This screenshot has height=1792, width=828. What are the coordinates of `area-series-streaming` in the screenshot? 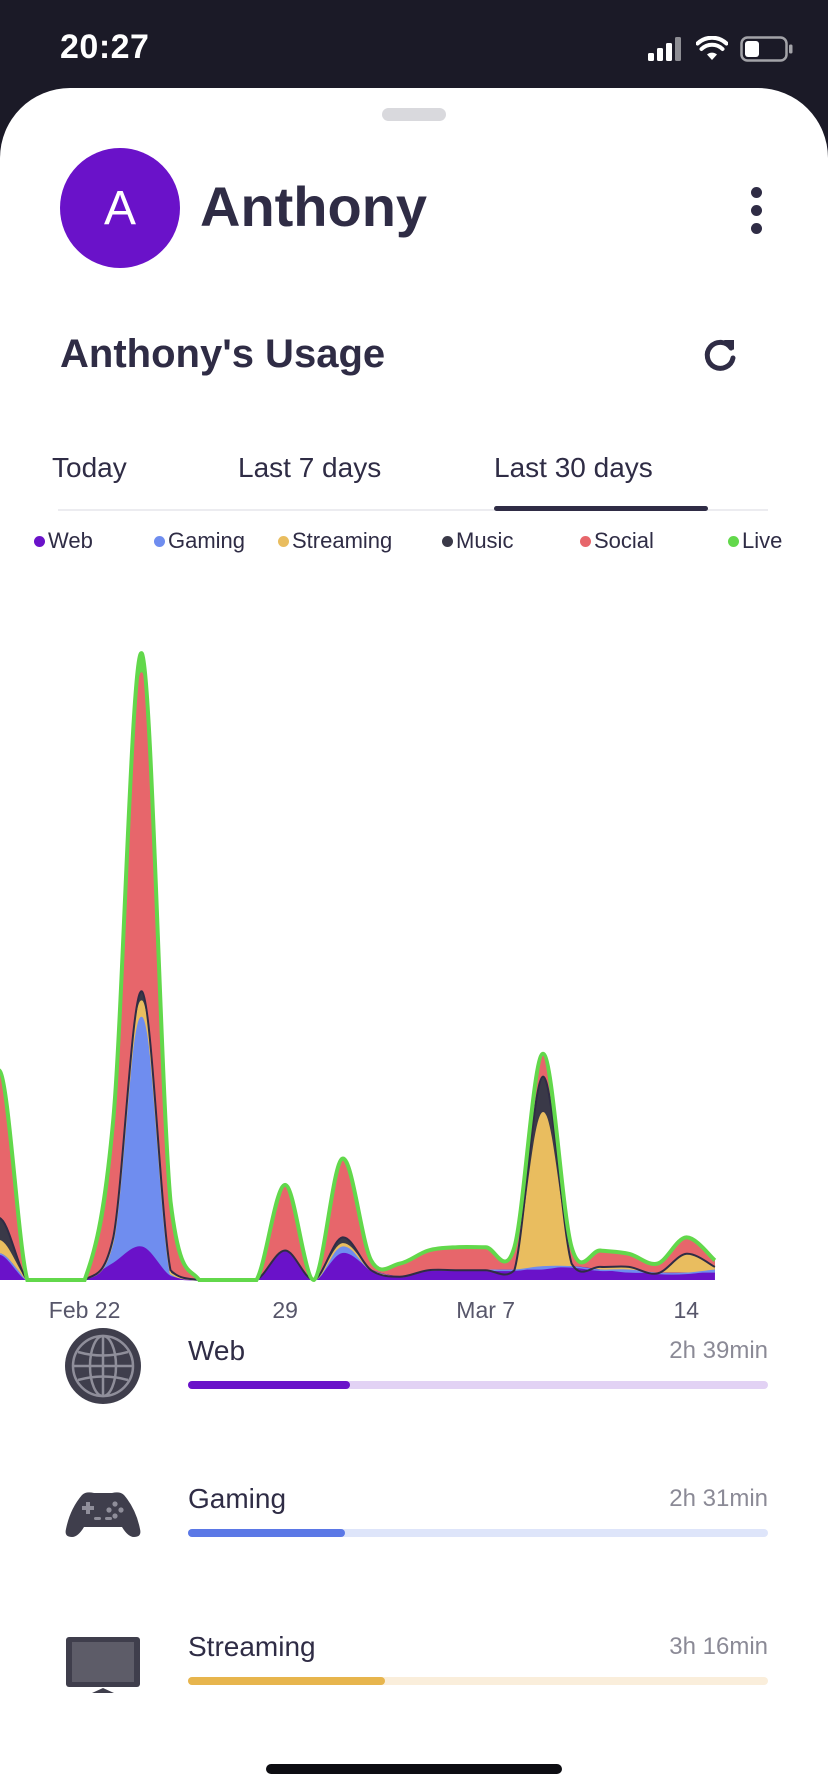 It's located at (357, 1140).